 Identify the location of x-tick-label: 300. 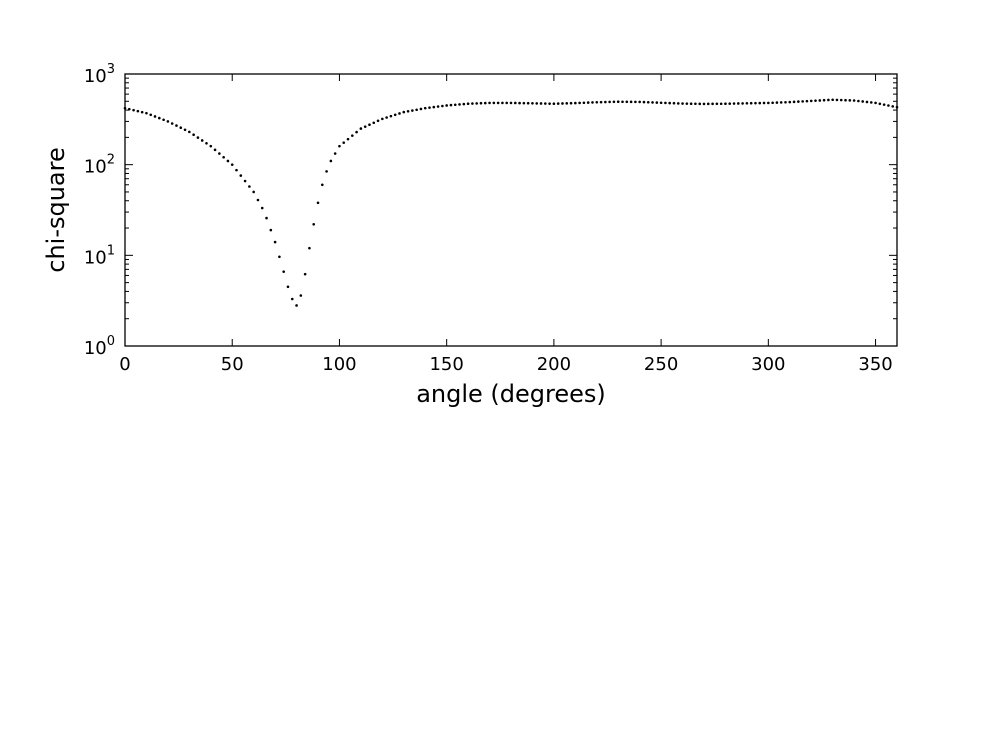
(768, 364).